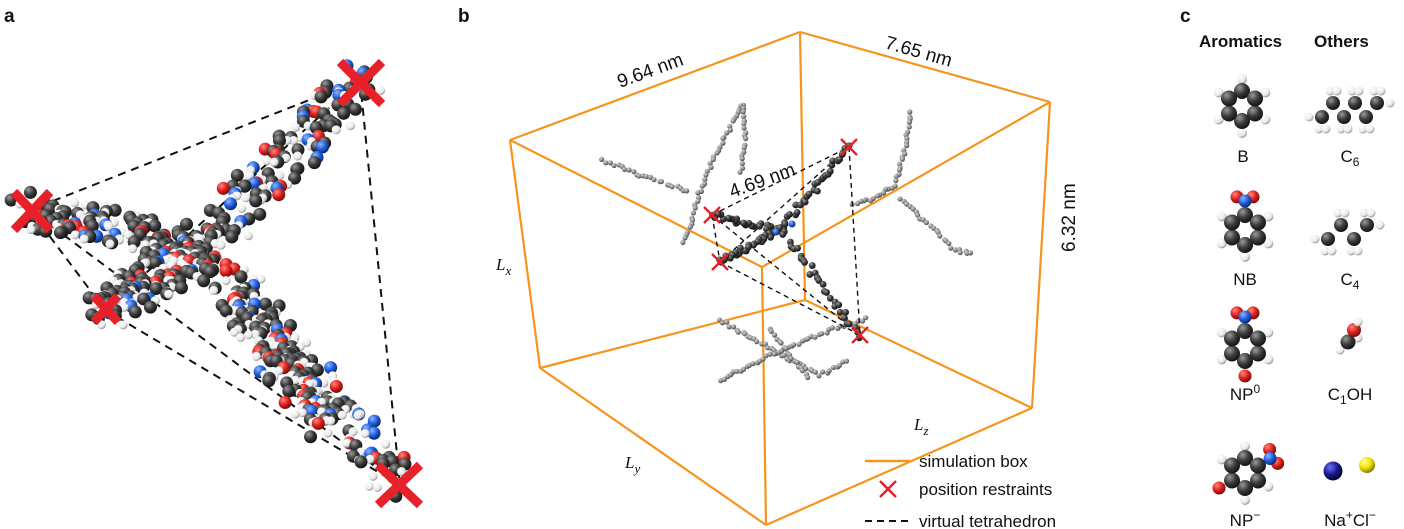  I want to click on panel-c-letter: c, so click(1185, 16).